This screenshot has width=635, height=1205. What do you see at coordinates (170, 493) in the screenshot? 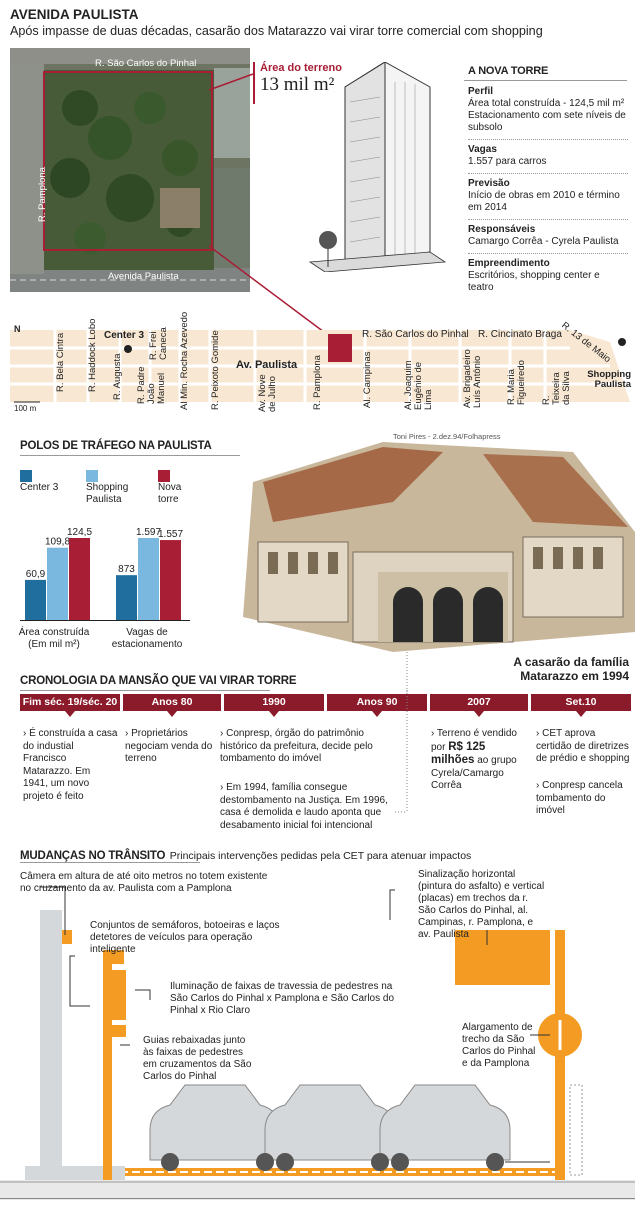
I see `legend-label: Nova torre` at bounding box center [170, 493].